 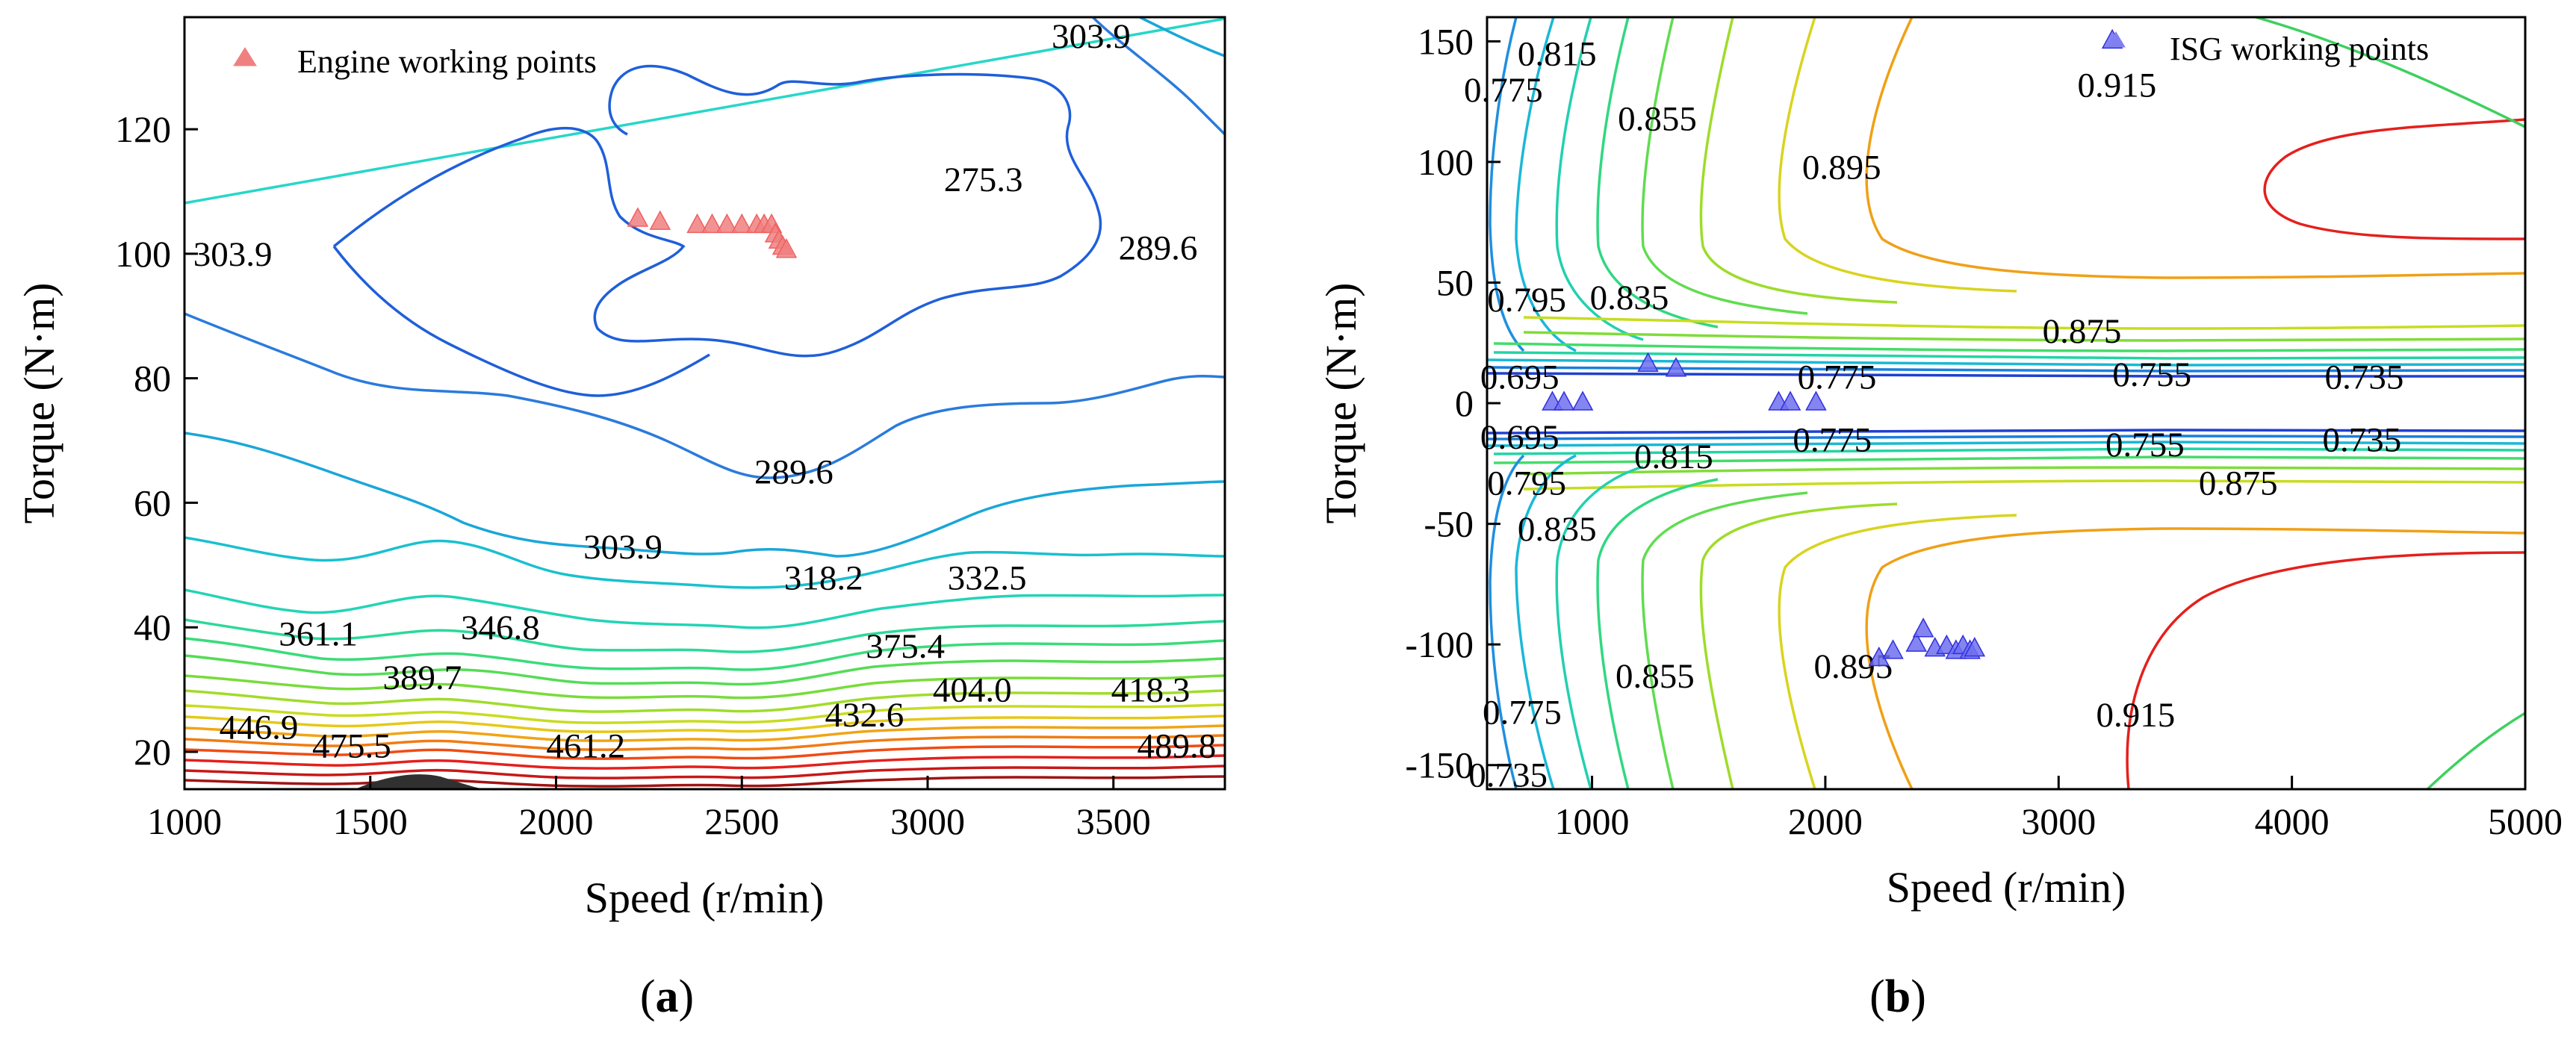 What do you see at coordinates (742, 821) in the screenshot?
I see `x-tick-label: 2500` at bounding box center [742, 821].